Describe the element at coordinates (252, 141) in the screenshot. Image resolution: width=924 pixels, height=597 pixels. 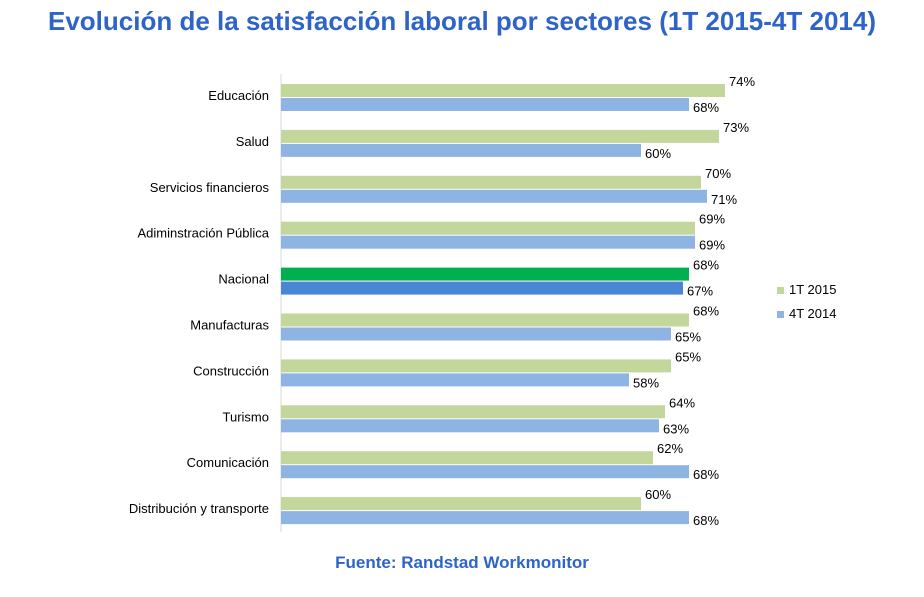
I see `category-label: Salud` at that location.